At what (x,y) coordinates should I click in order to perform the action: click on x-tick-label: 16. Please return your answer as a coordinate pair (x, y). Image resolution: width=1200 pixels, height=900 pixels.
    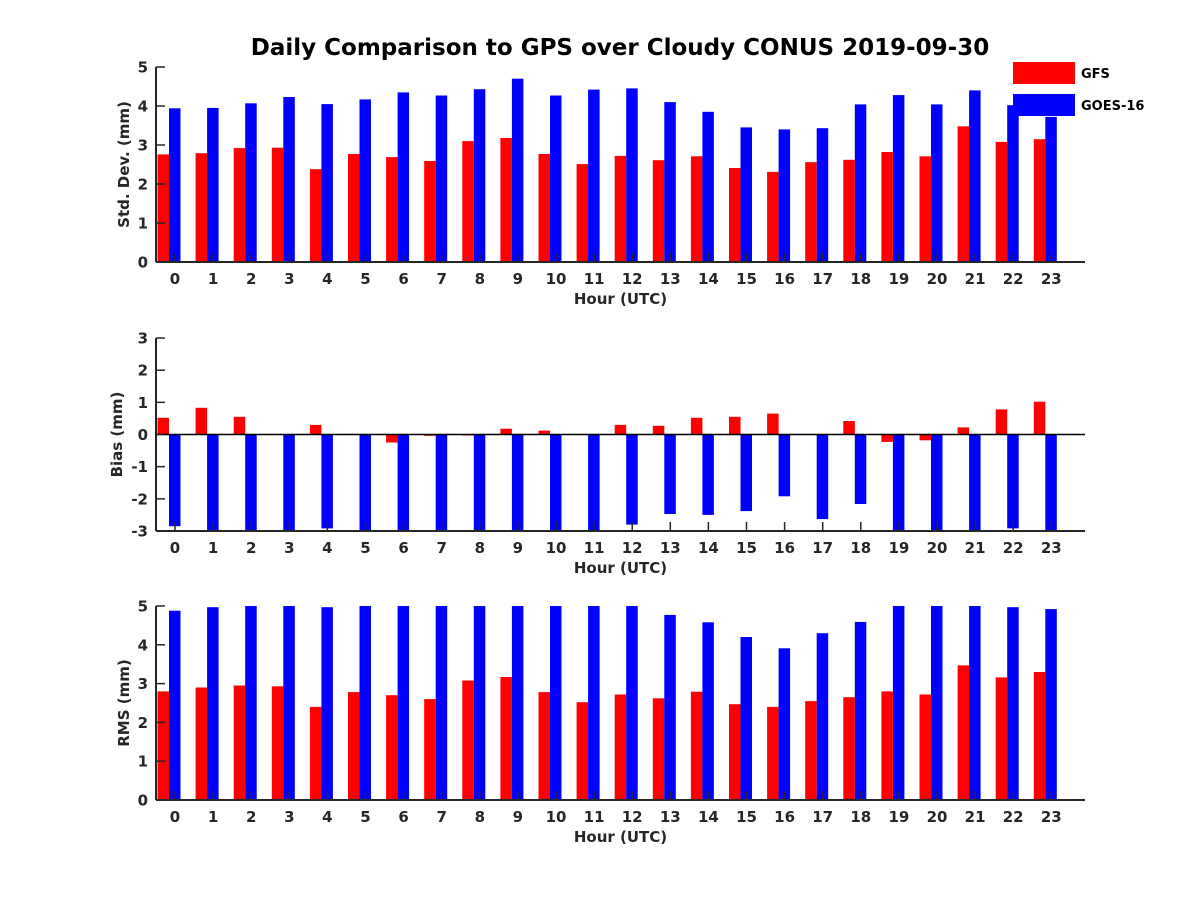
    Looking at the image, I should click on (784, 817).